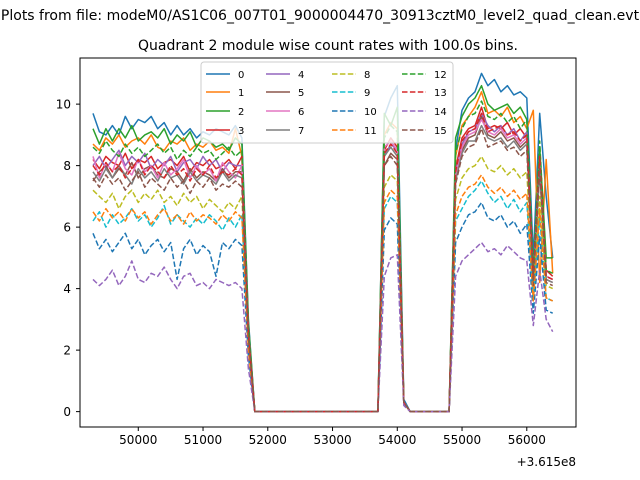 The width and height of the screenshot is (640, 480). What do you see at coordinates (67, 289) in the screenshot?
I see `y-tick-label: 4` at bounding box center [67, 289].